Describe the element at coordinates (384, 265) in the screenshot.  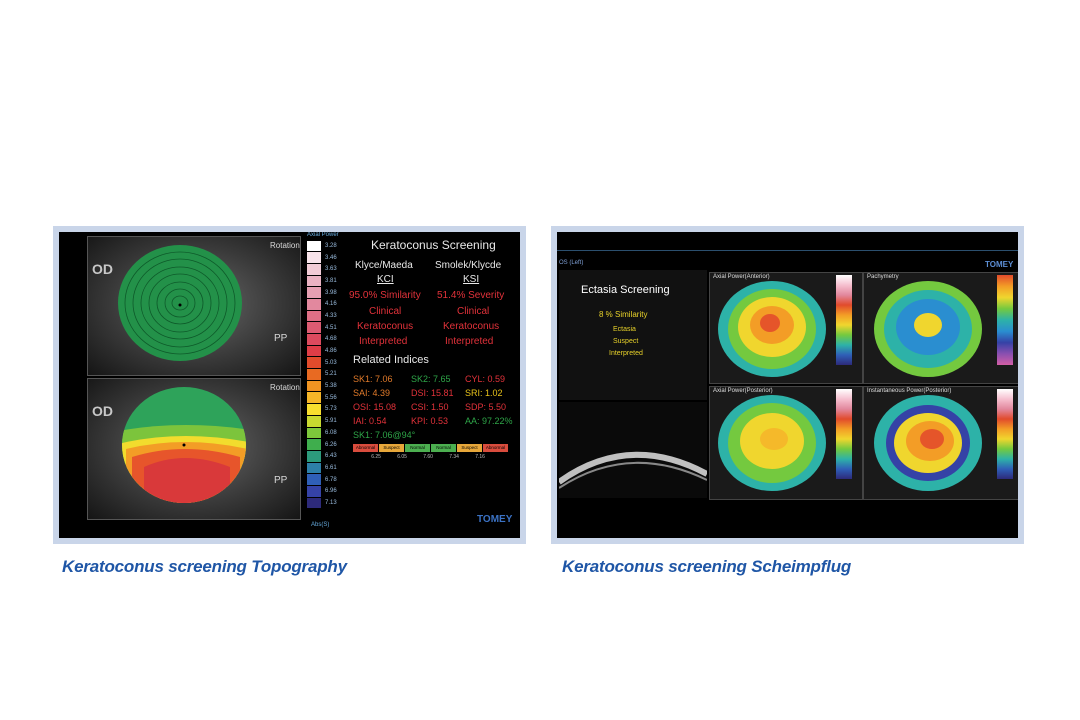
I see `kci-column-head: Klyce/Maeda` at that location.